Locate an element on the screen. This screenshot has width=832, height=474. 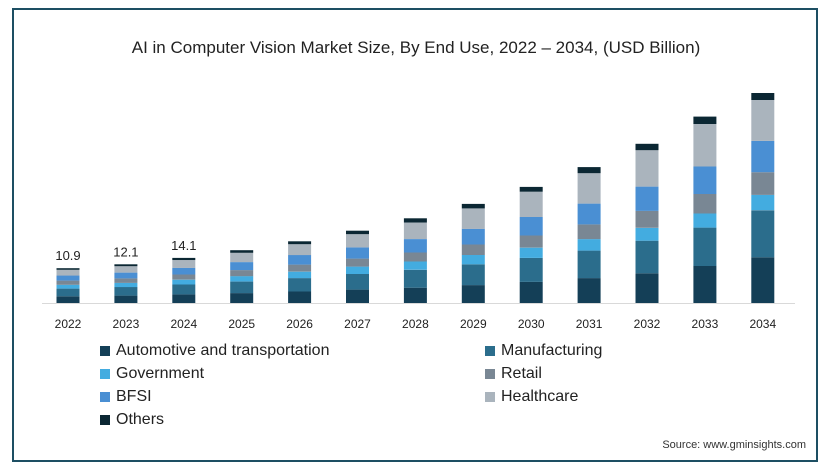
bar-segment-others-2029 is located at coordinates (473, 206).